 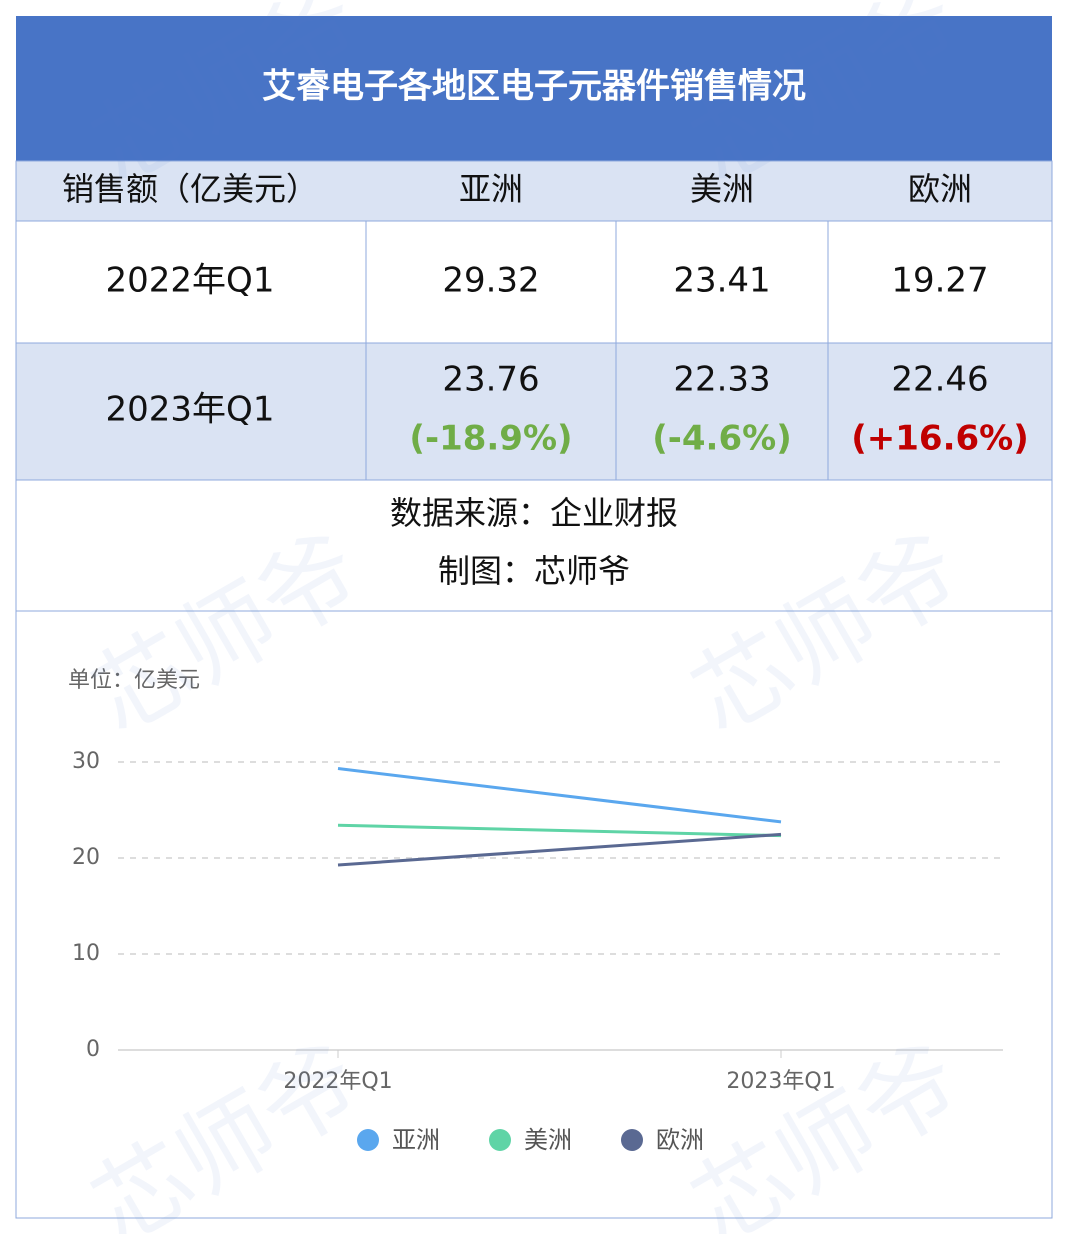 I want to click on cell-value: 22.33, so click(x=721, y=380).